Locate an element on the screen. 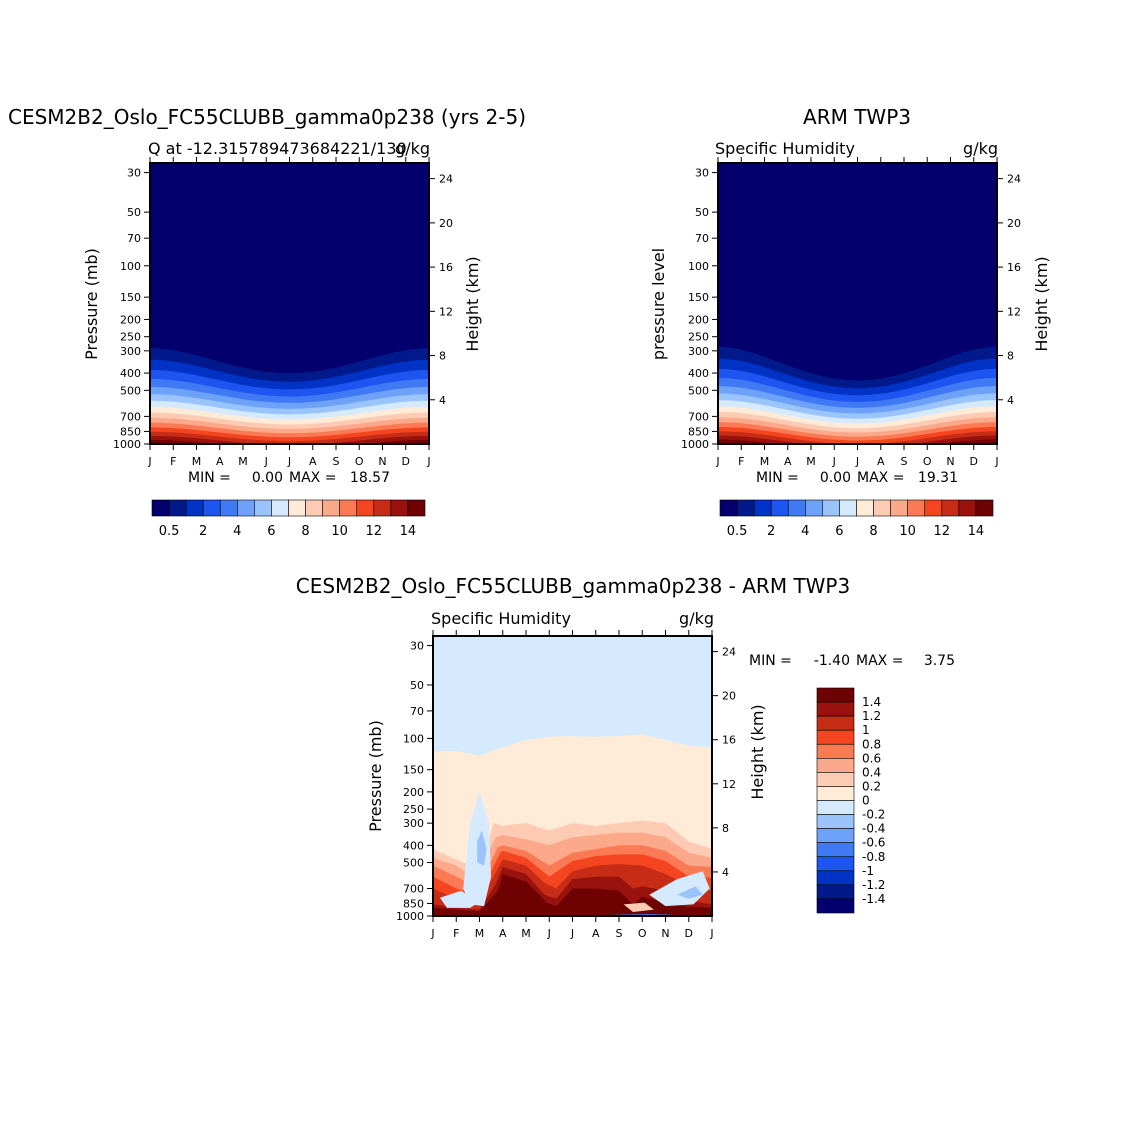  y-tick-label: 70 is located at coordinates (702, 238).